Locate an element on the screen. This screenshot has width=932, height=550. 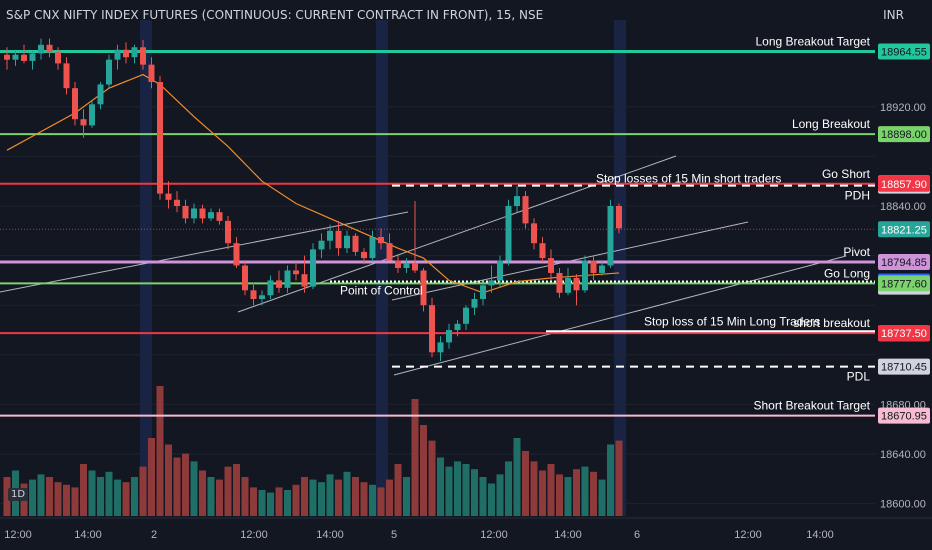
level-badge-bg is located at coordinates (904, 51).